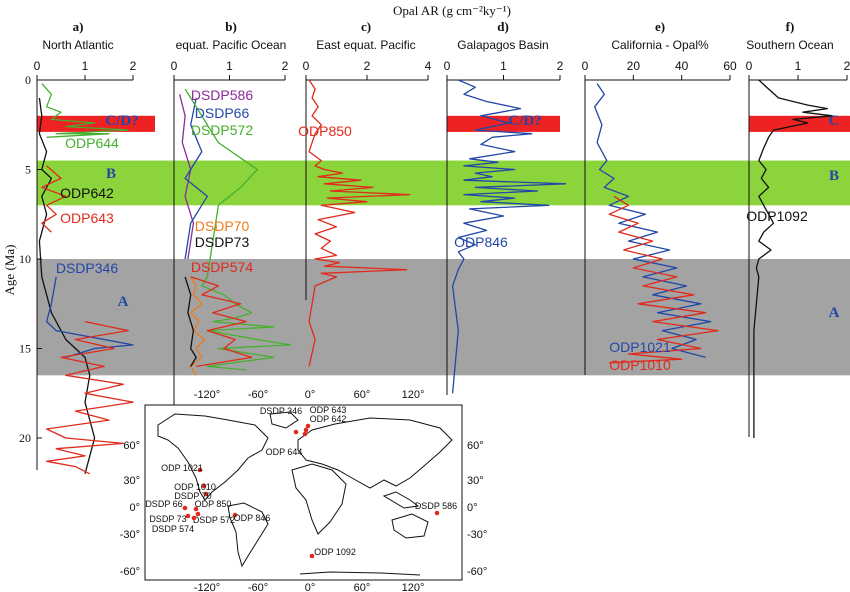 The height and width of the screenshot is (592, 850). Describe the element at coordinates (182, 468) in the screenshot. I see `map-site-label: ODP 1021` at that location.